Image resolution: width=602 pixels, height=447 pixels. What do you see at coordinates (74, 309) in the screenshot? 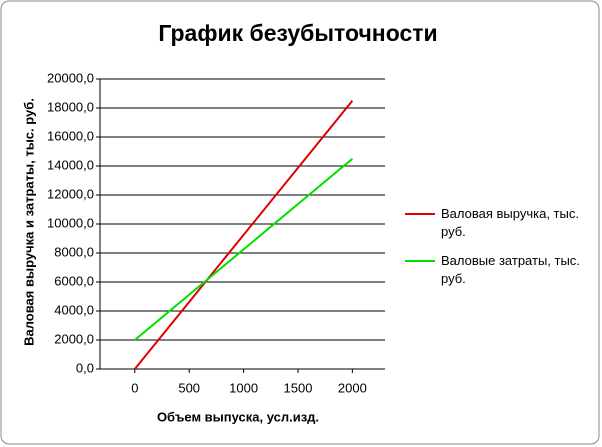
I see `y-tick-label: 4000,0` at bounding box center [74, 309].